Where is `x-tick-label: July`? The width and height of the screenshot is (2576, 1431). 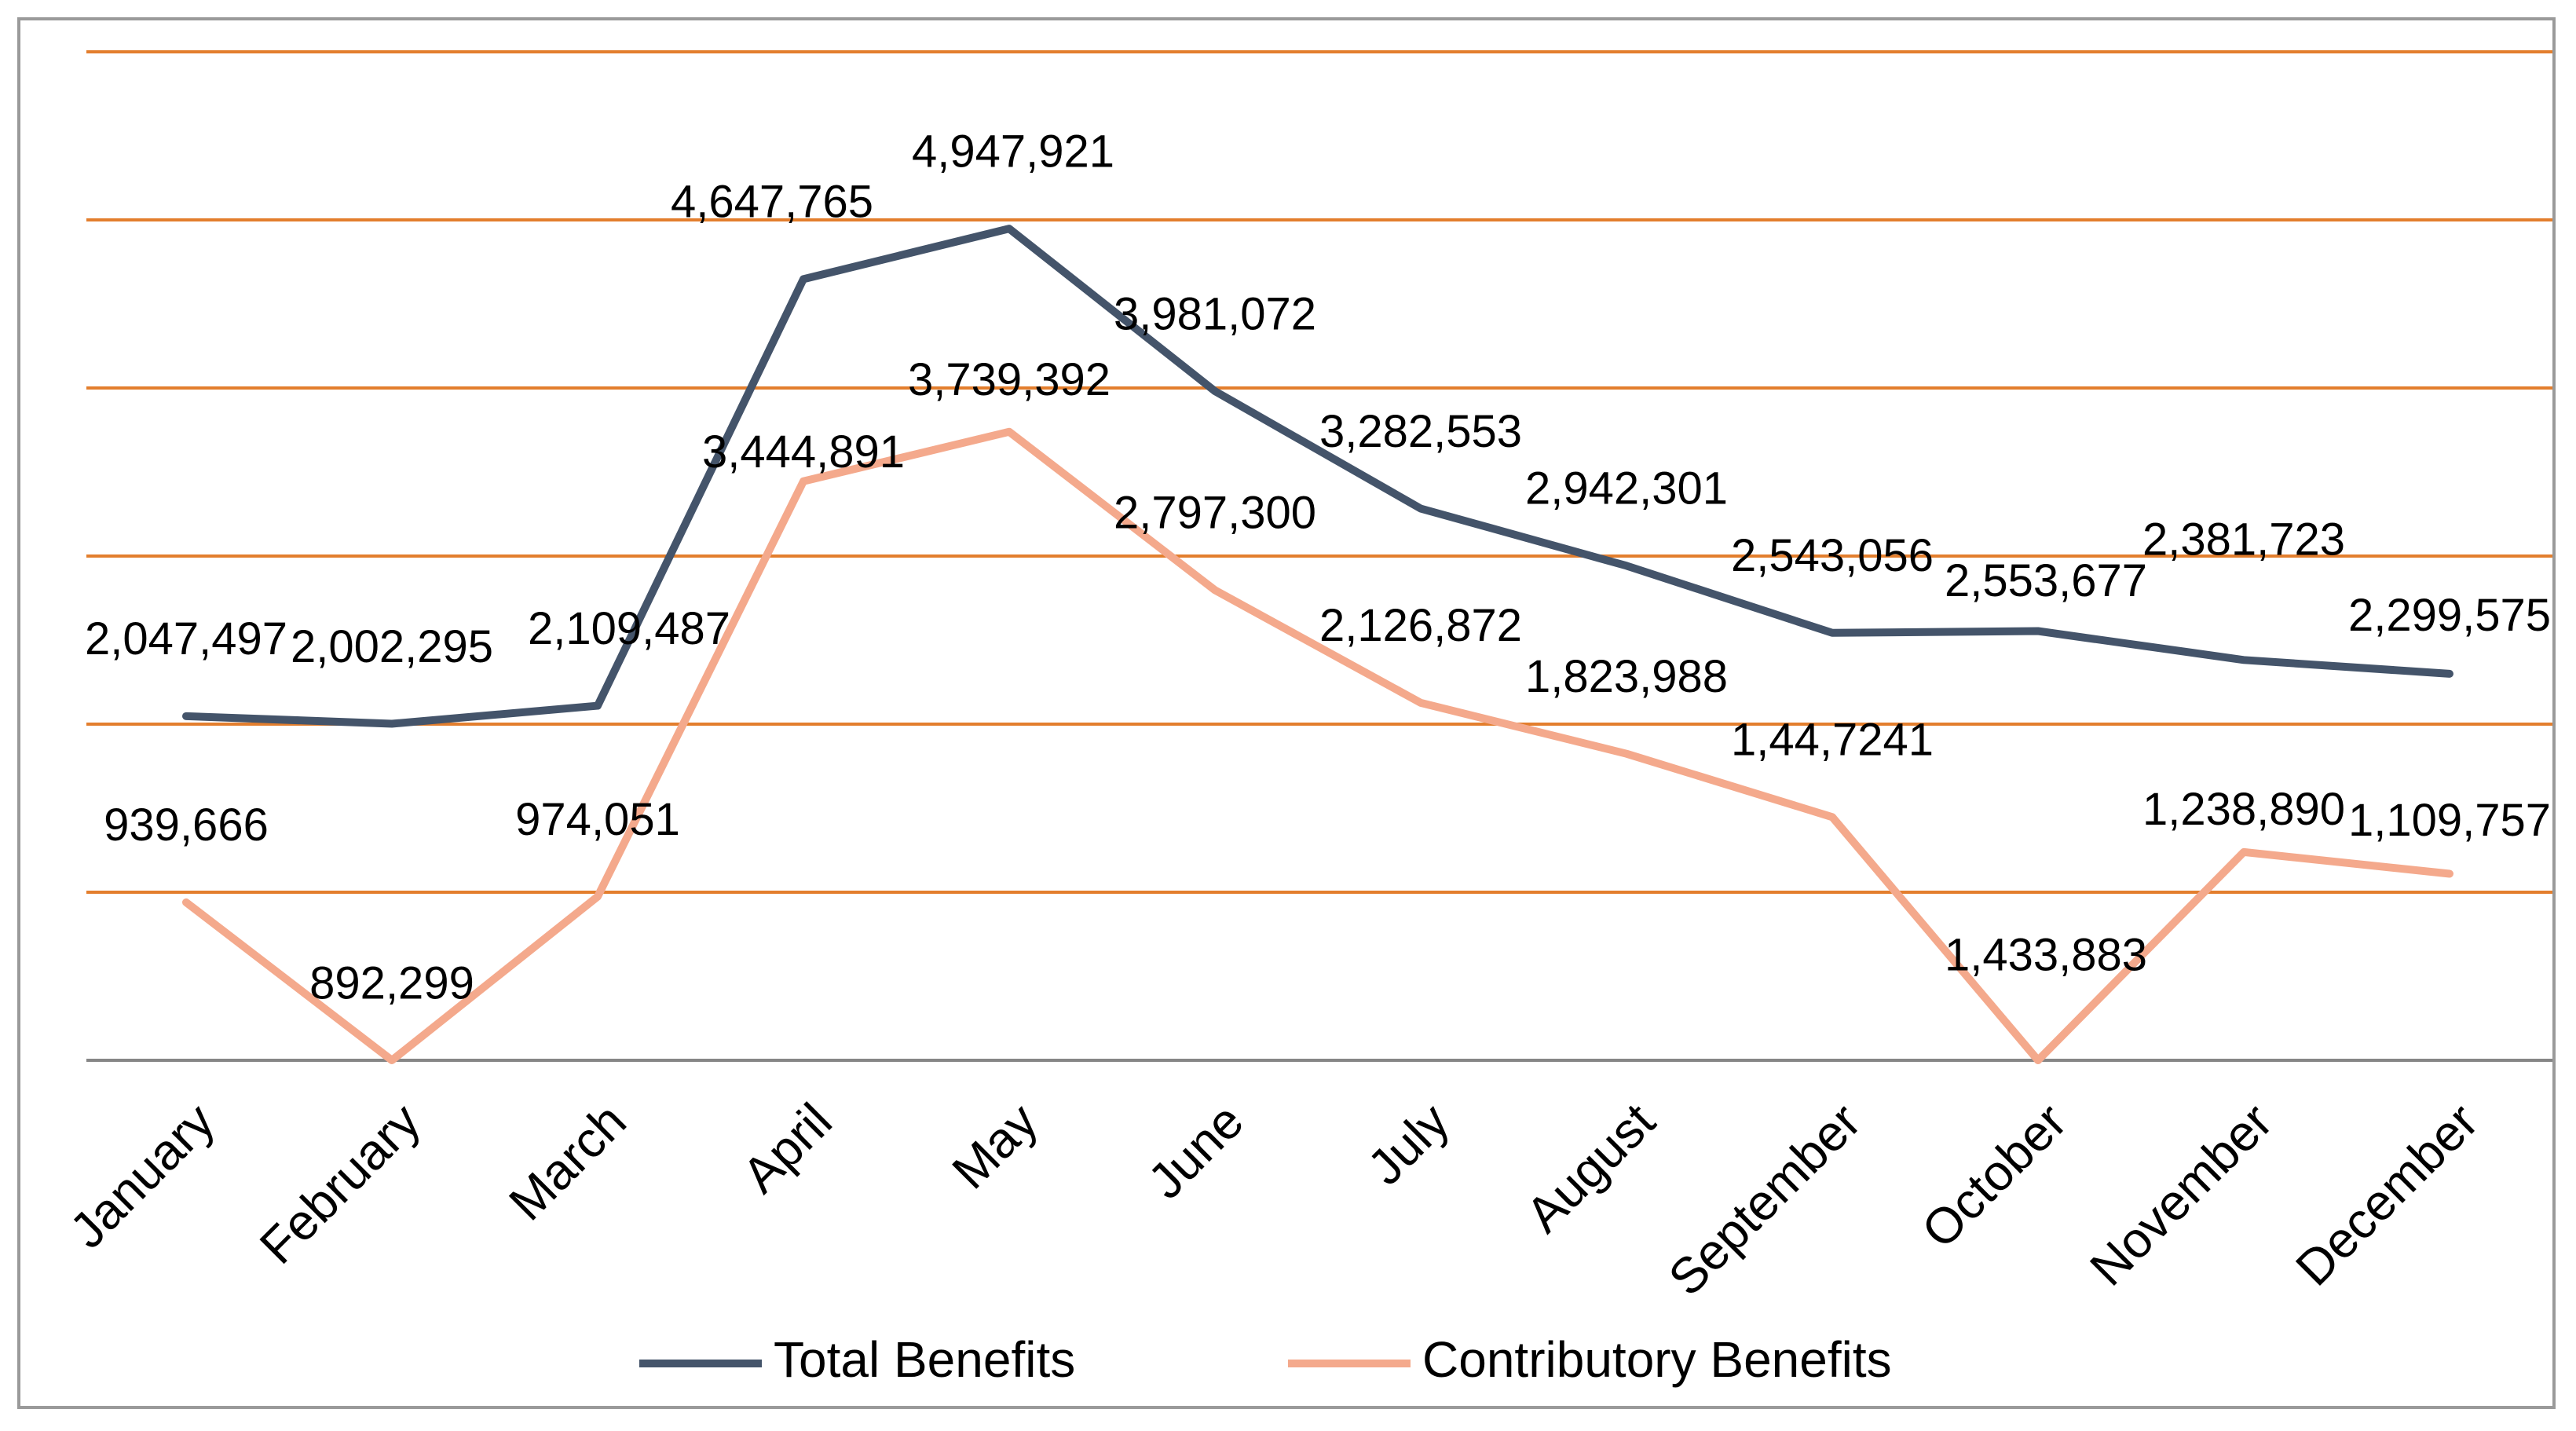
x-tick-label: July is located at coordinates (1408, 1143).